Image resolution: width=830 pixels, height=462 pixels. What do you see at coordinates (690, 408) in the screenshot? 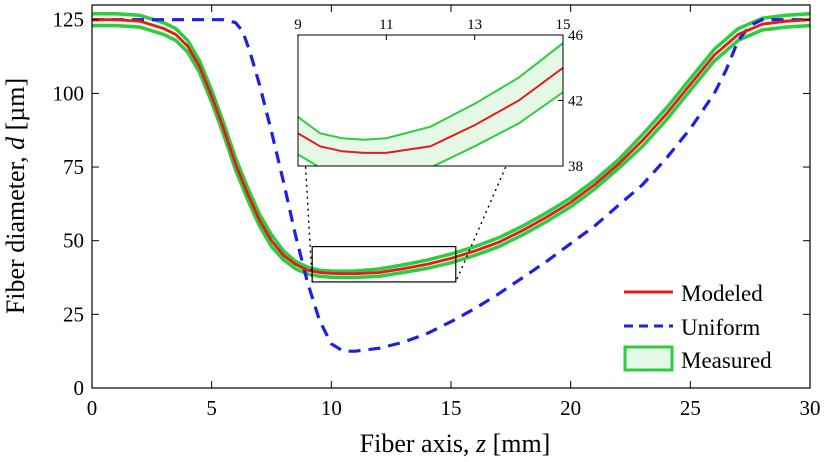
I see `x-tick-label: 25` at bounding box center [690, 408].